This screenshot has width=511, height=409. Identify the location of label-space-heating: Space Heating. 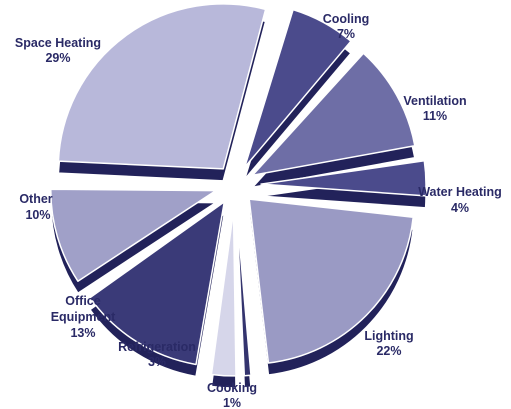
(58, 43).